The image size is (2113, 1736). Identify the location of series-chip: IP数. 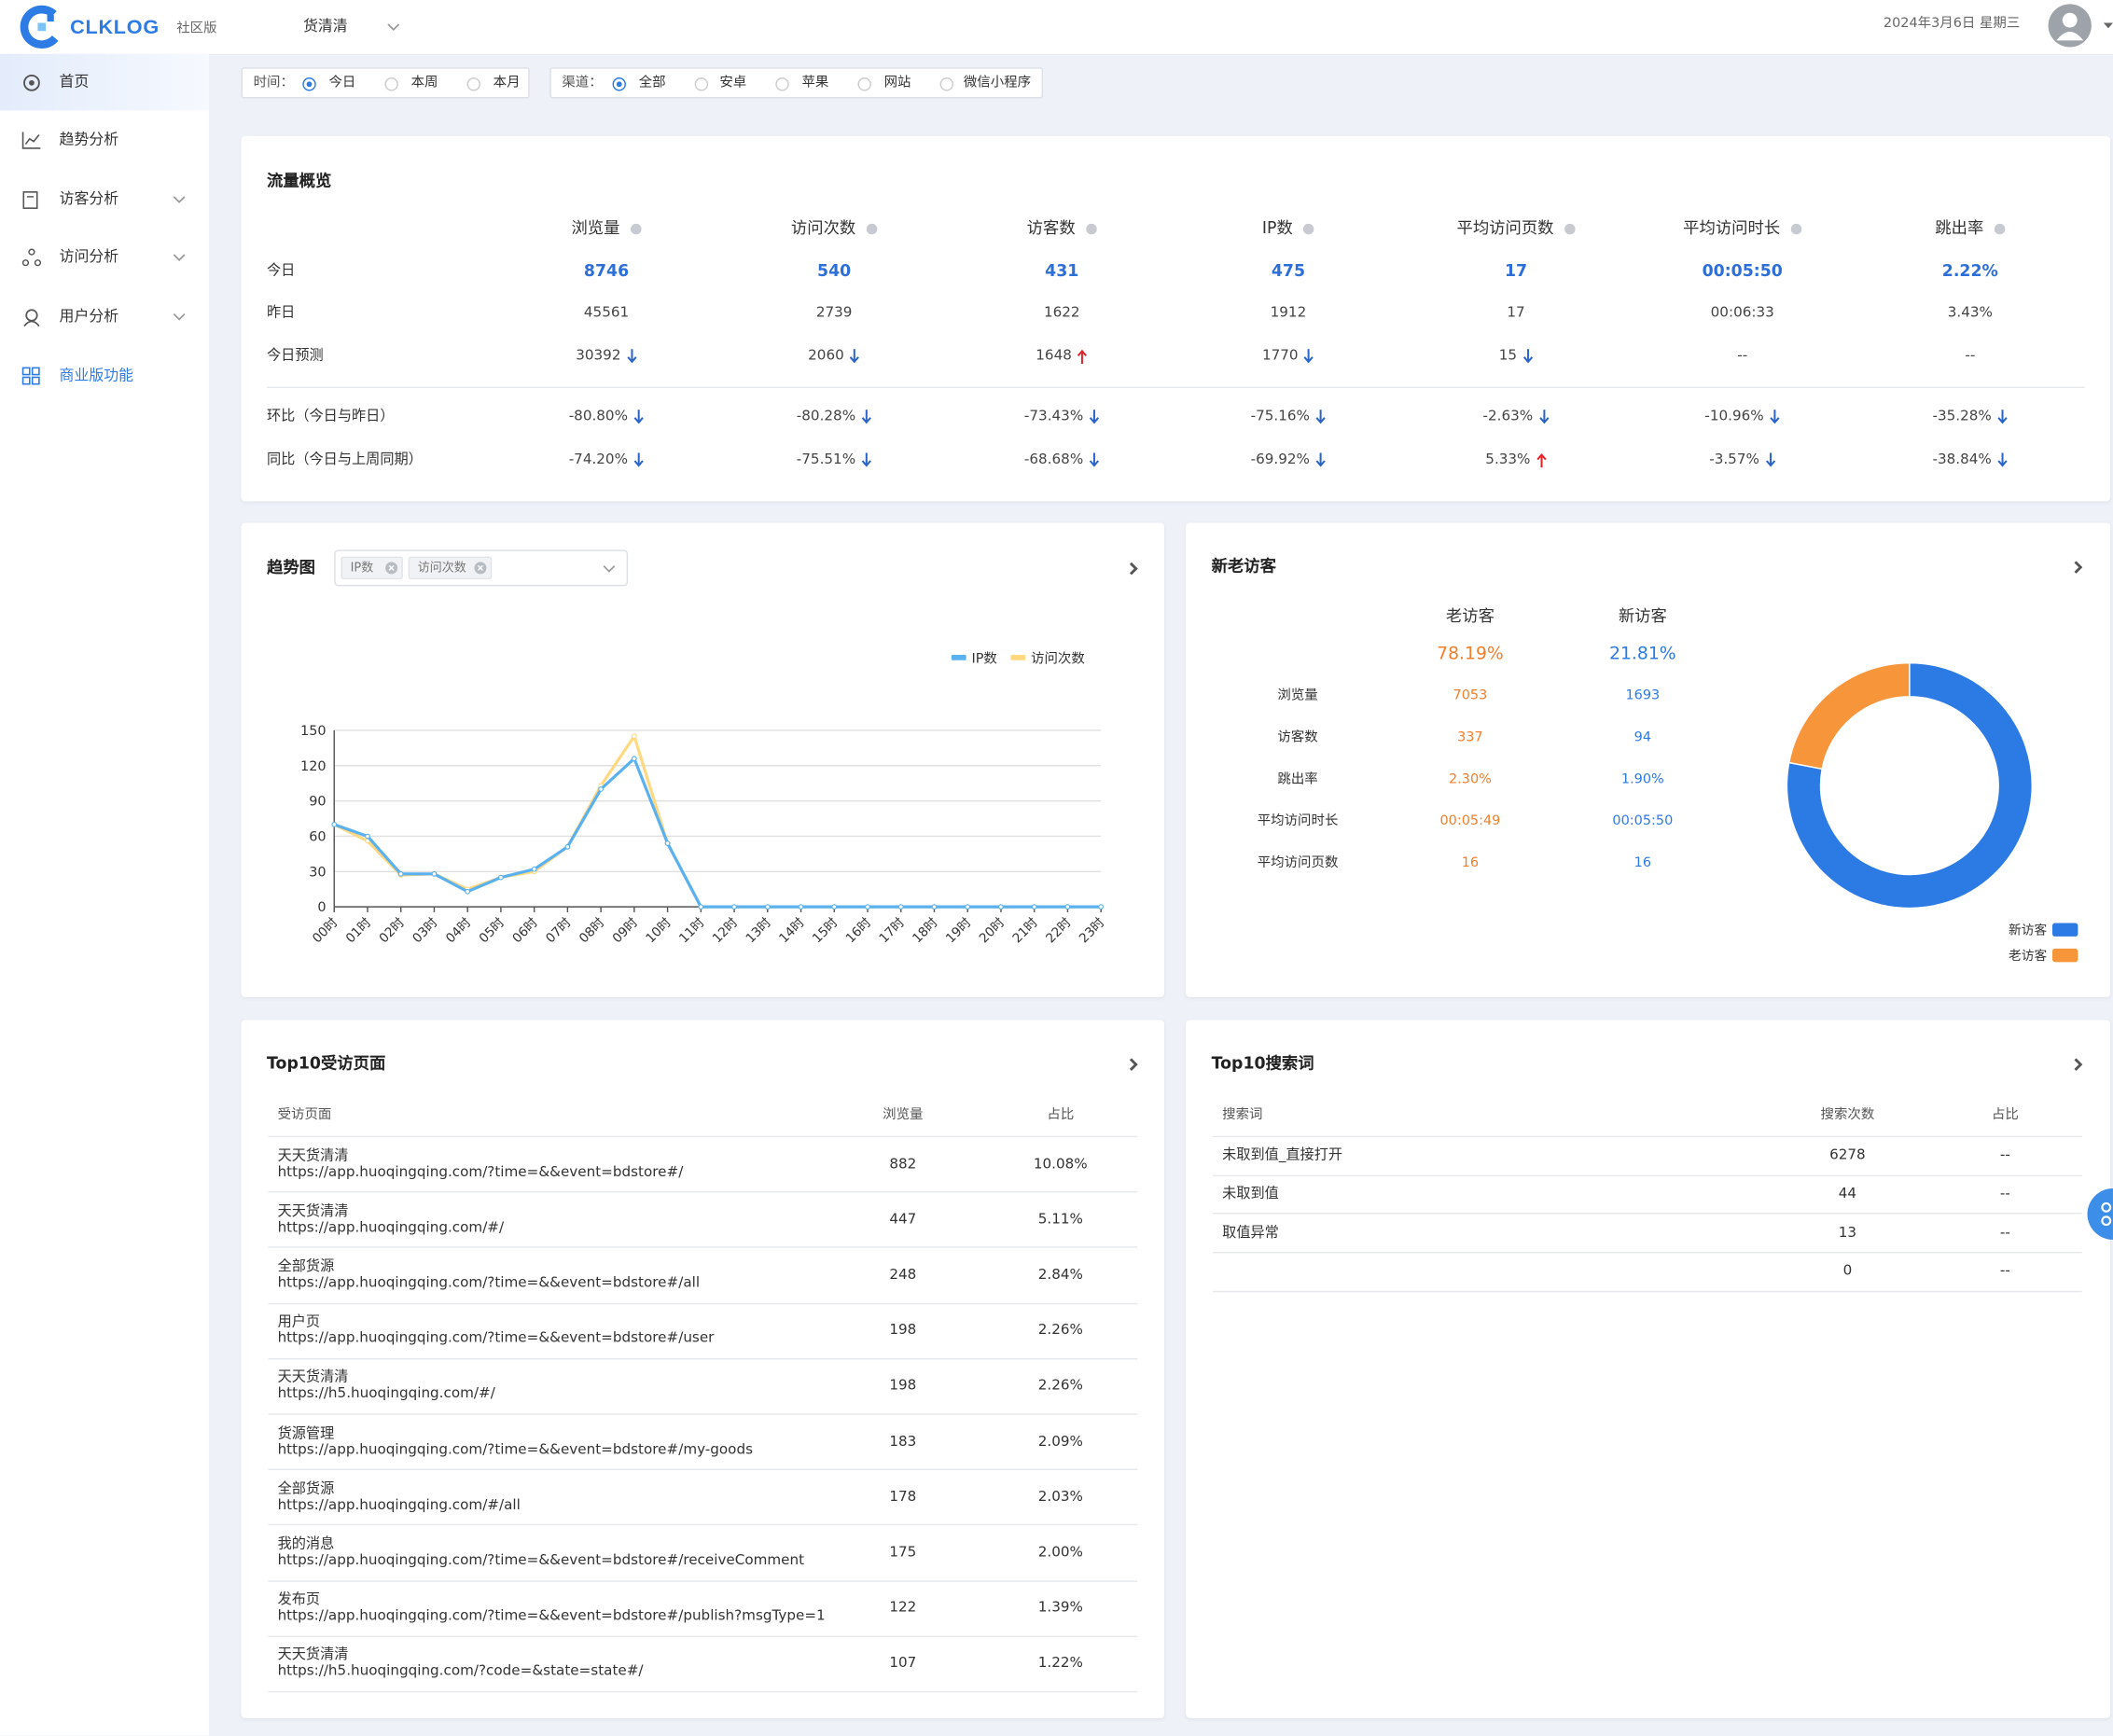
(372, 568).